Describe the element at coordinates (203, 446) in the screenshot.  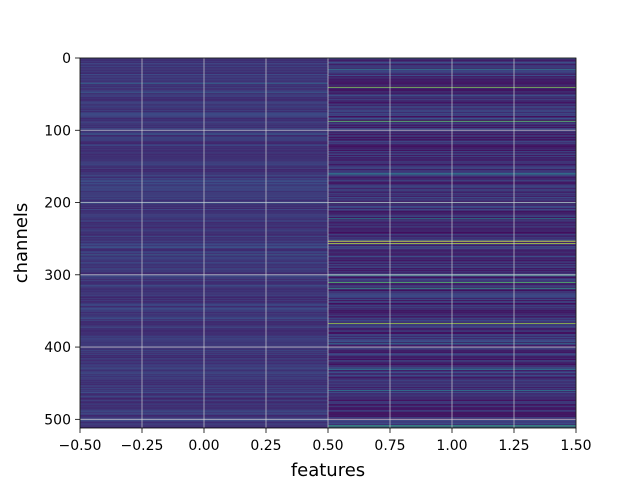
I see `x-tick-label: 0.00` at that location.